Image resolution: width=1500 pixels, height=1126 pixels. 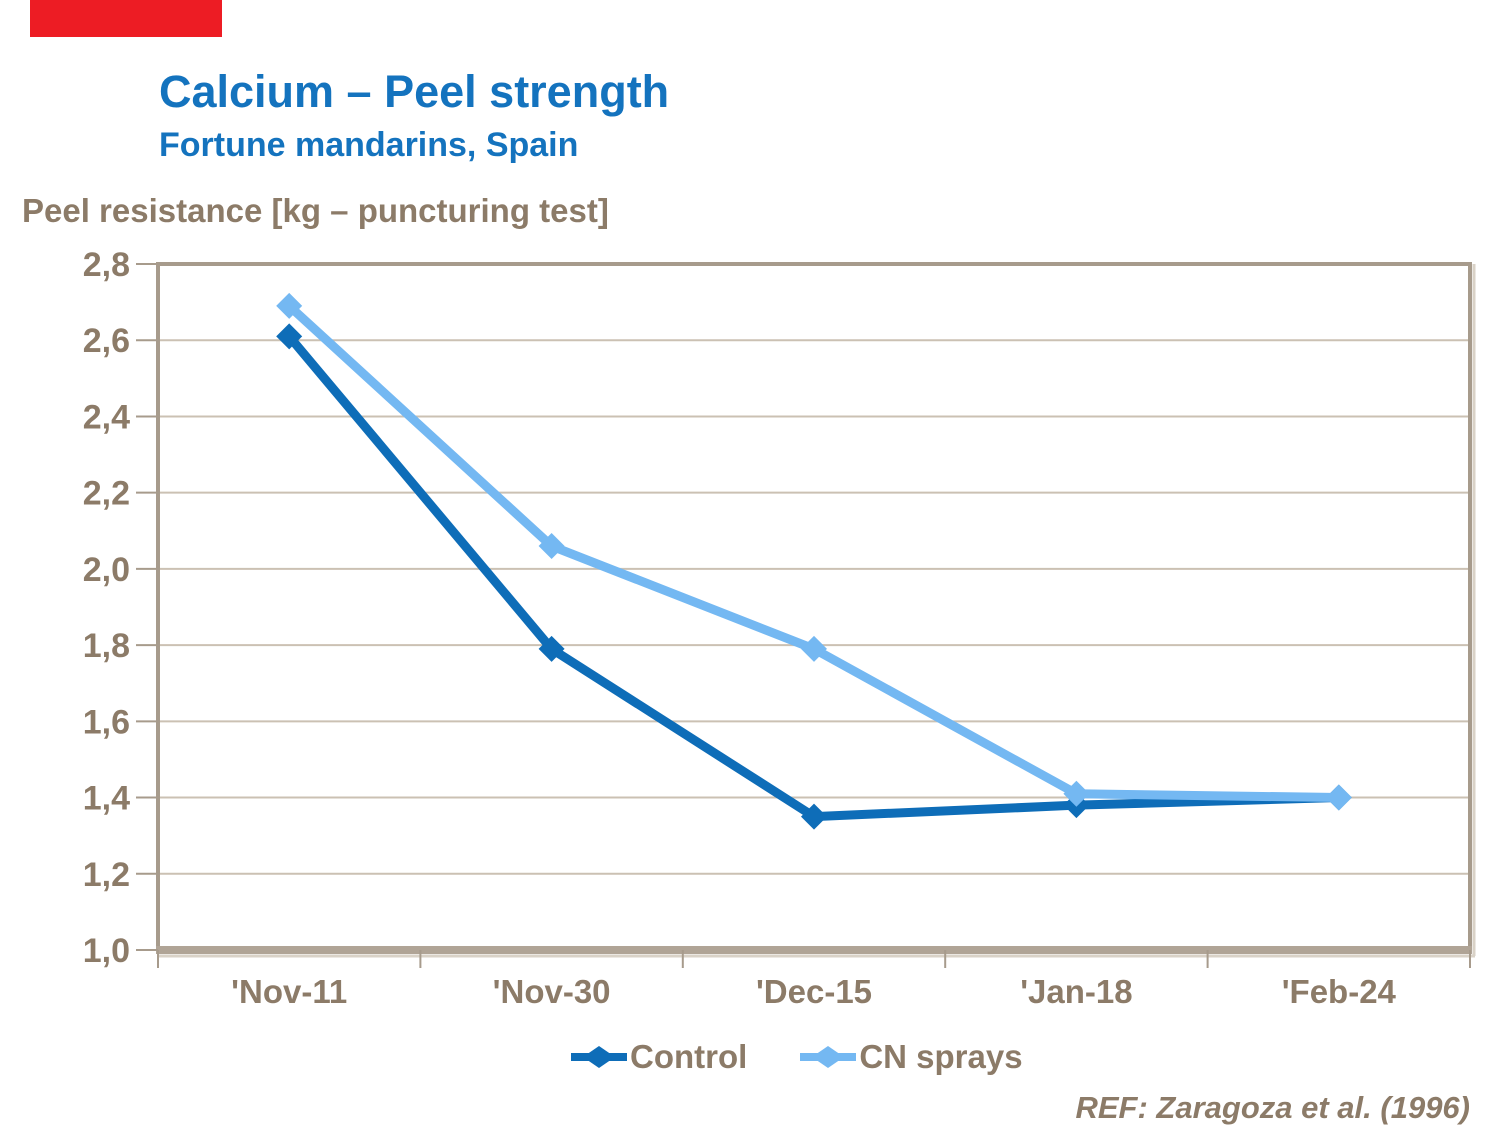 What do you see at coordinates (106, 799) in the screenshot?
I see `y-tick-label: 1,4` at bounding box center [106, 799].